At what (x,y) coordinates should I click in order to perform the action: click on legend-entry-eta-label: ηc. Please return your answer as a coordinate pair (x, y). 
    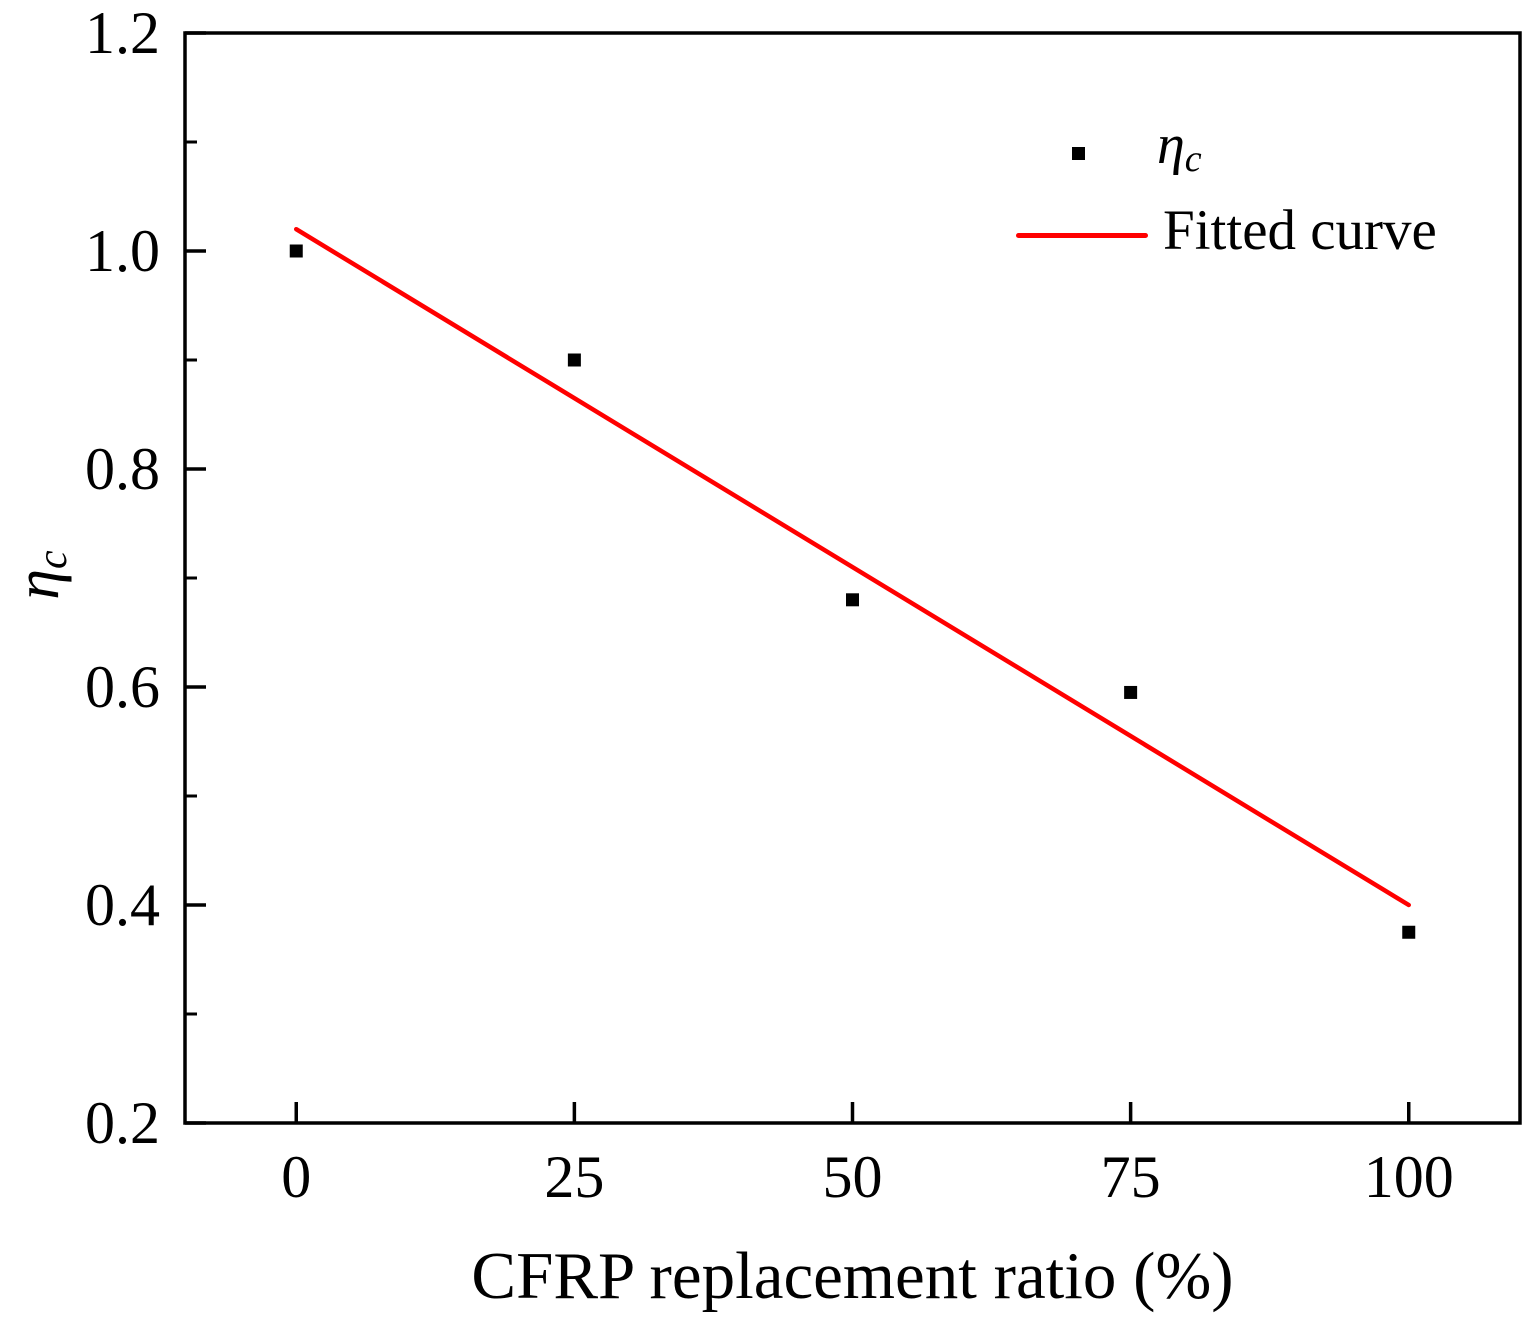
    Looking at the image, I should click on (1179, 146).